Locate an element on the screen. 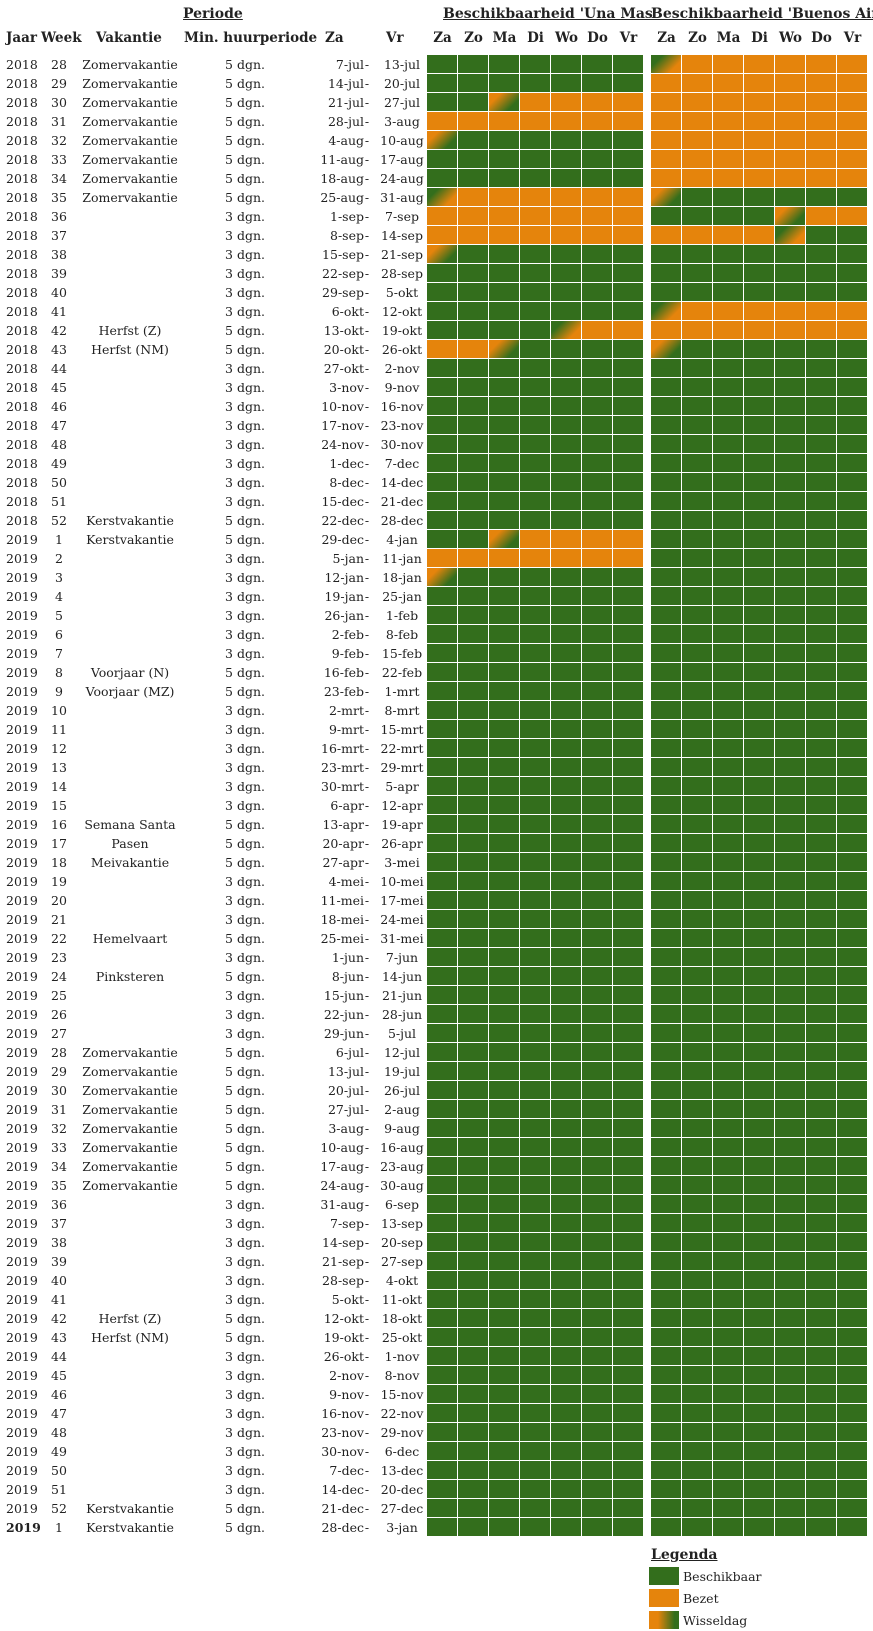 Image resolution: width=873 pixels, height=1631 pixels. start-date-cell: 21-sep is located at coordinates (343, 1261).